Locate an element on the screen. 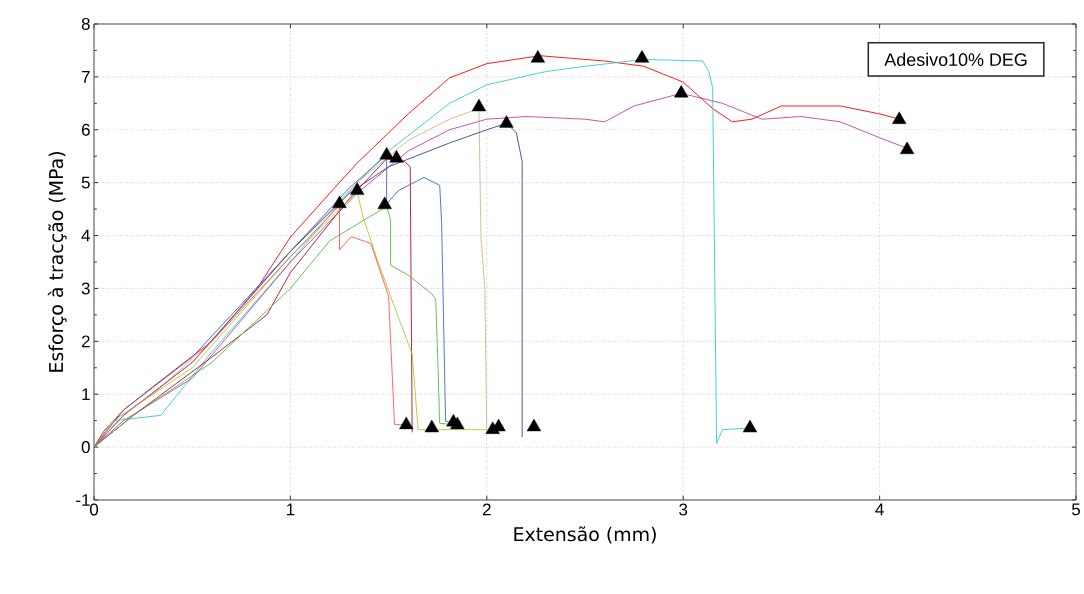 The height and width of the screenshot is (594, 1084). y-tick-label: 1 is located at coordinates (86, 394).